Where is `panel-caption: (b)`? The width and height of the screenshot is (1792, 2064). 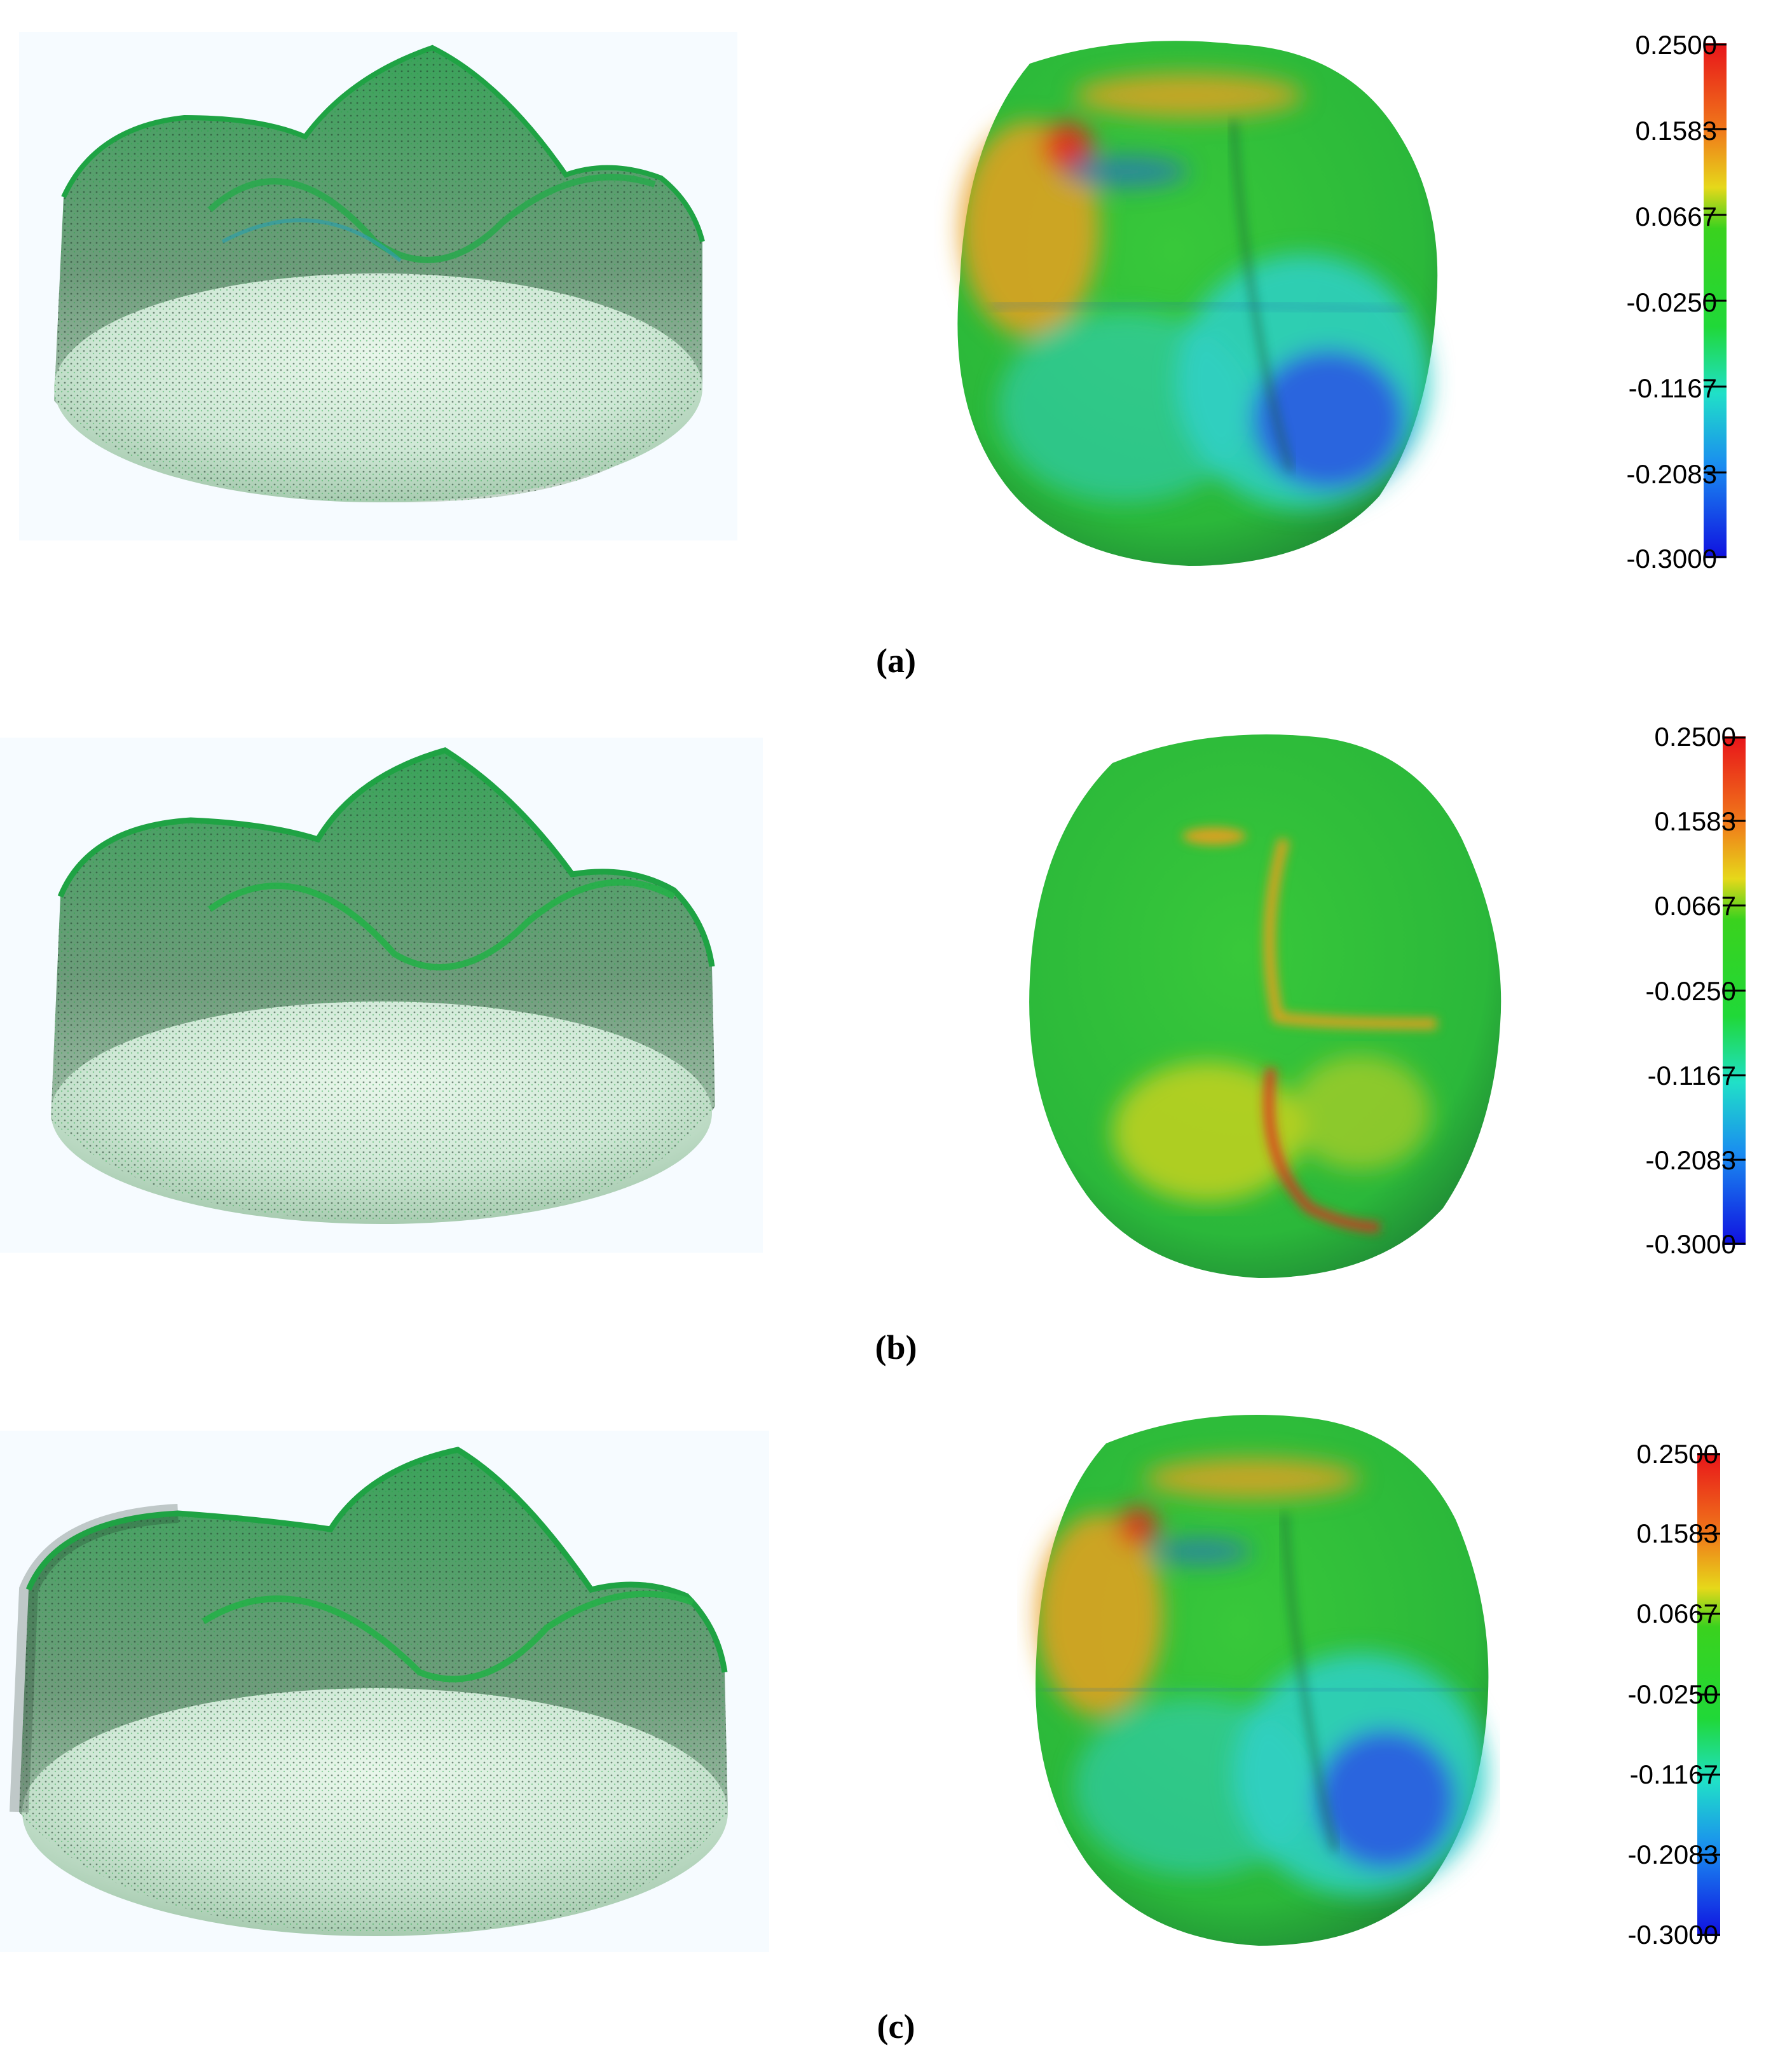 panel-caption: (b) is located at coordinates (896, 1347).